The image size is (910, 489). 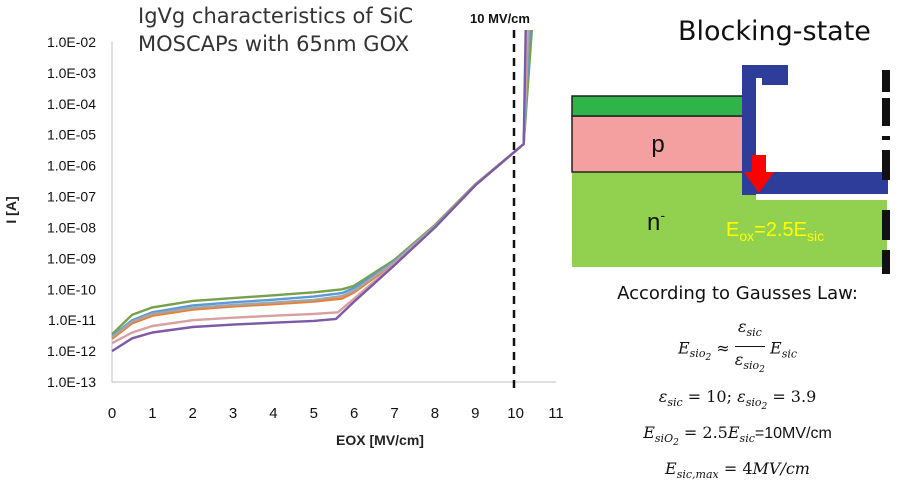 I want to click on p-region, so click(x=659, y=144).